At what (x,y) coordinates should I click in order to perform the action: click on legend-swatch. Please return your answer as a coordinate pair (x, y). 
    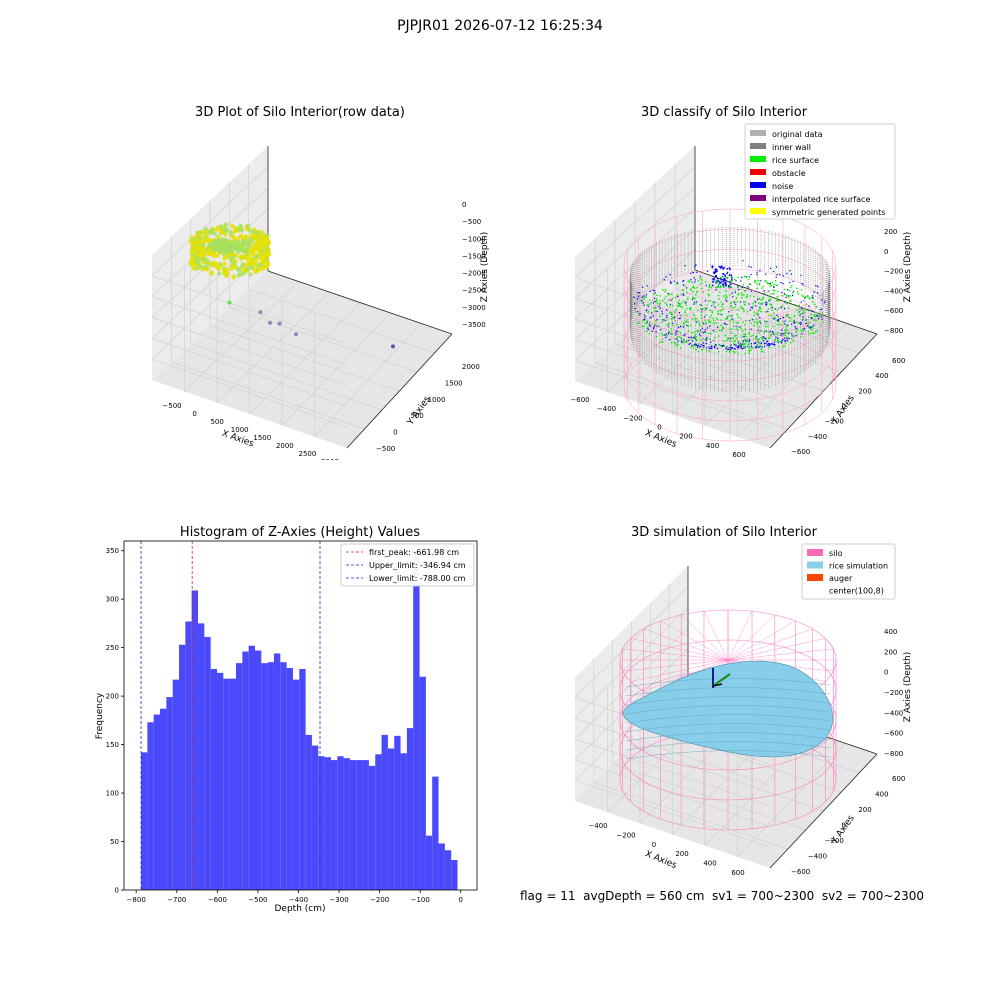
    Looking at the image, I should click on (815, 577).